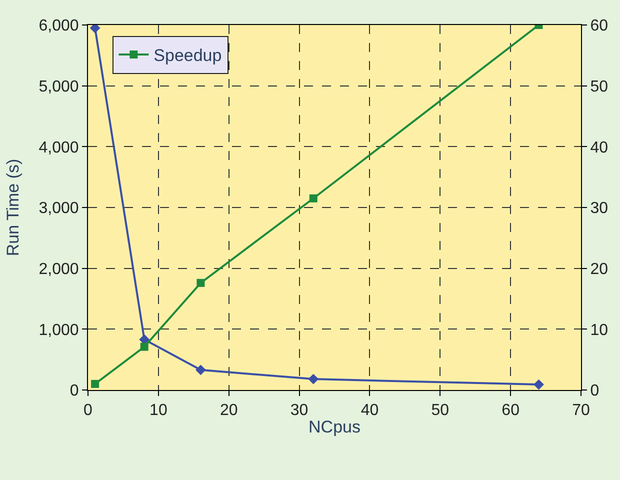 The height and width of the screenshot is (480, 620). What do you see at coordinates (599, 269) in the screenshot?
I see `y2-tick-label: 20` at bounding box center [599, 269].